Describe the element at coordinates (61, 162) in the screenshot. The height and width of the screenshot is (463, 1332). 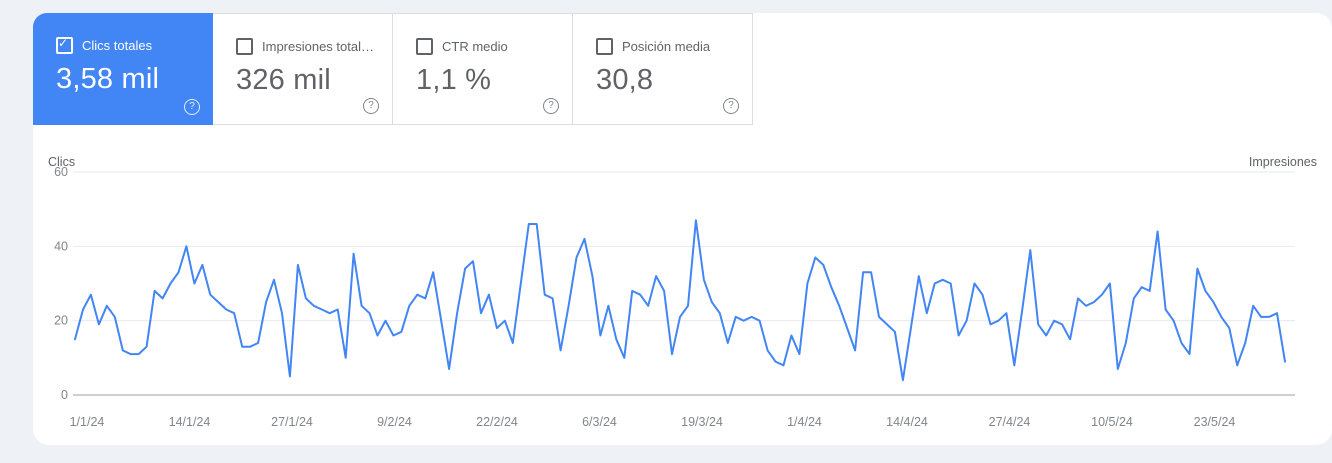
I see `left-axis-title: Clics` at that location.